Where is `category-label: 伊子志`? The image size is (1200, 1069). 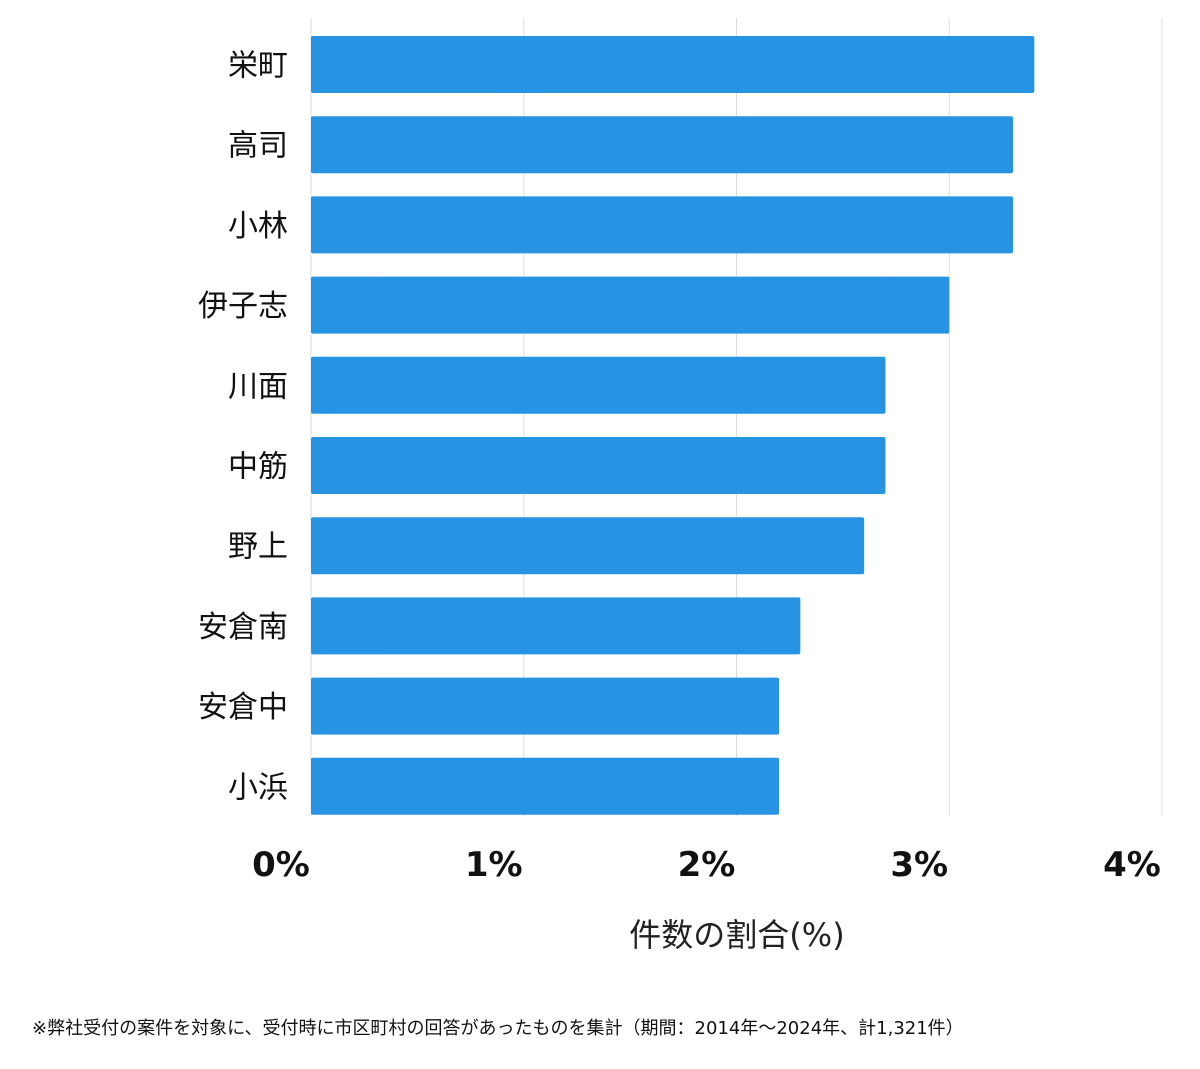 category-label: 伊子志 is located at coordinates (243, 306).